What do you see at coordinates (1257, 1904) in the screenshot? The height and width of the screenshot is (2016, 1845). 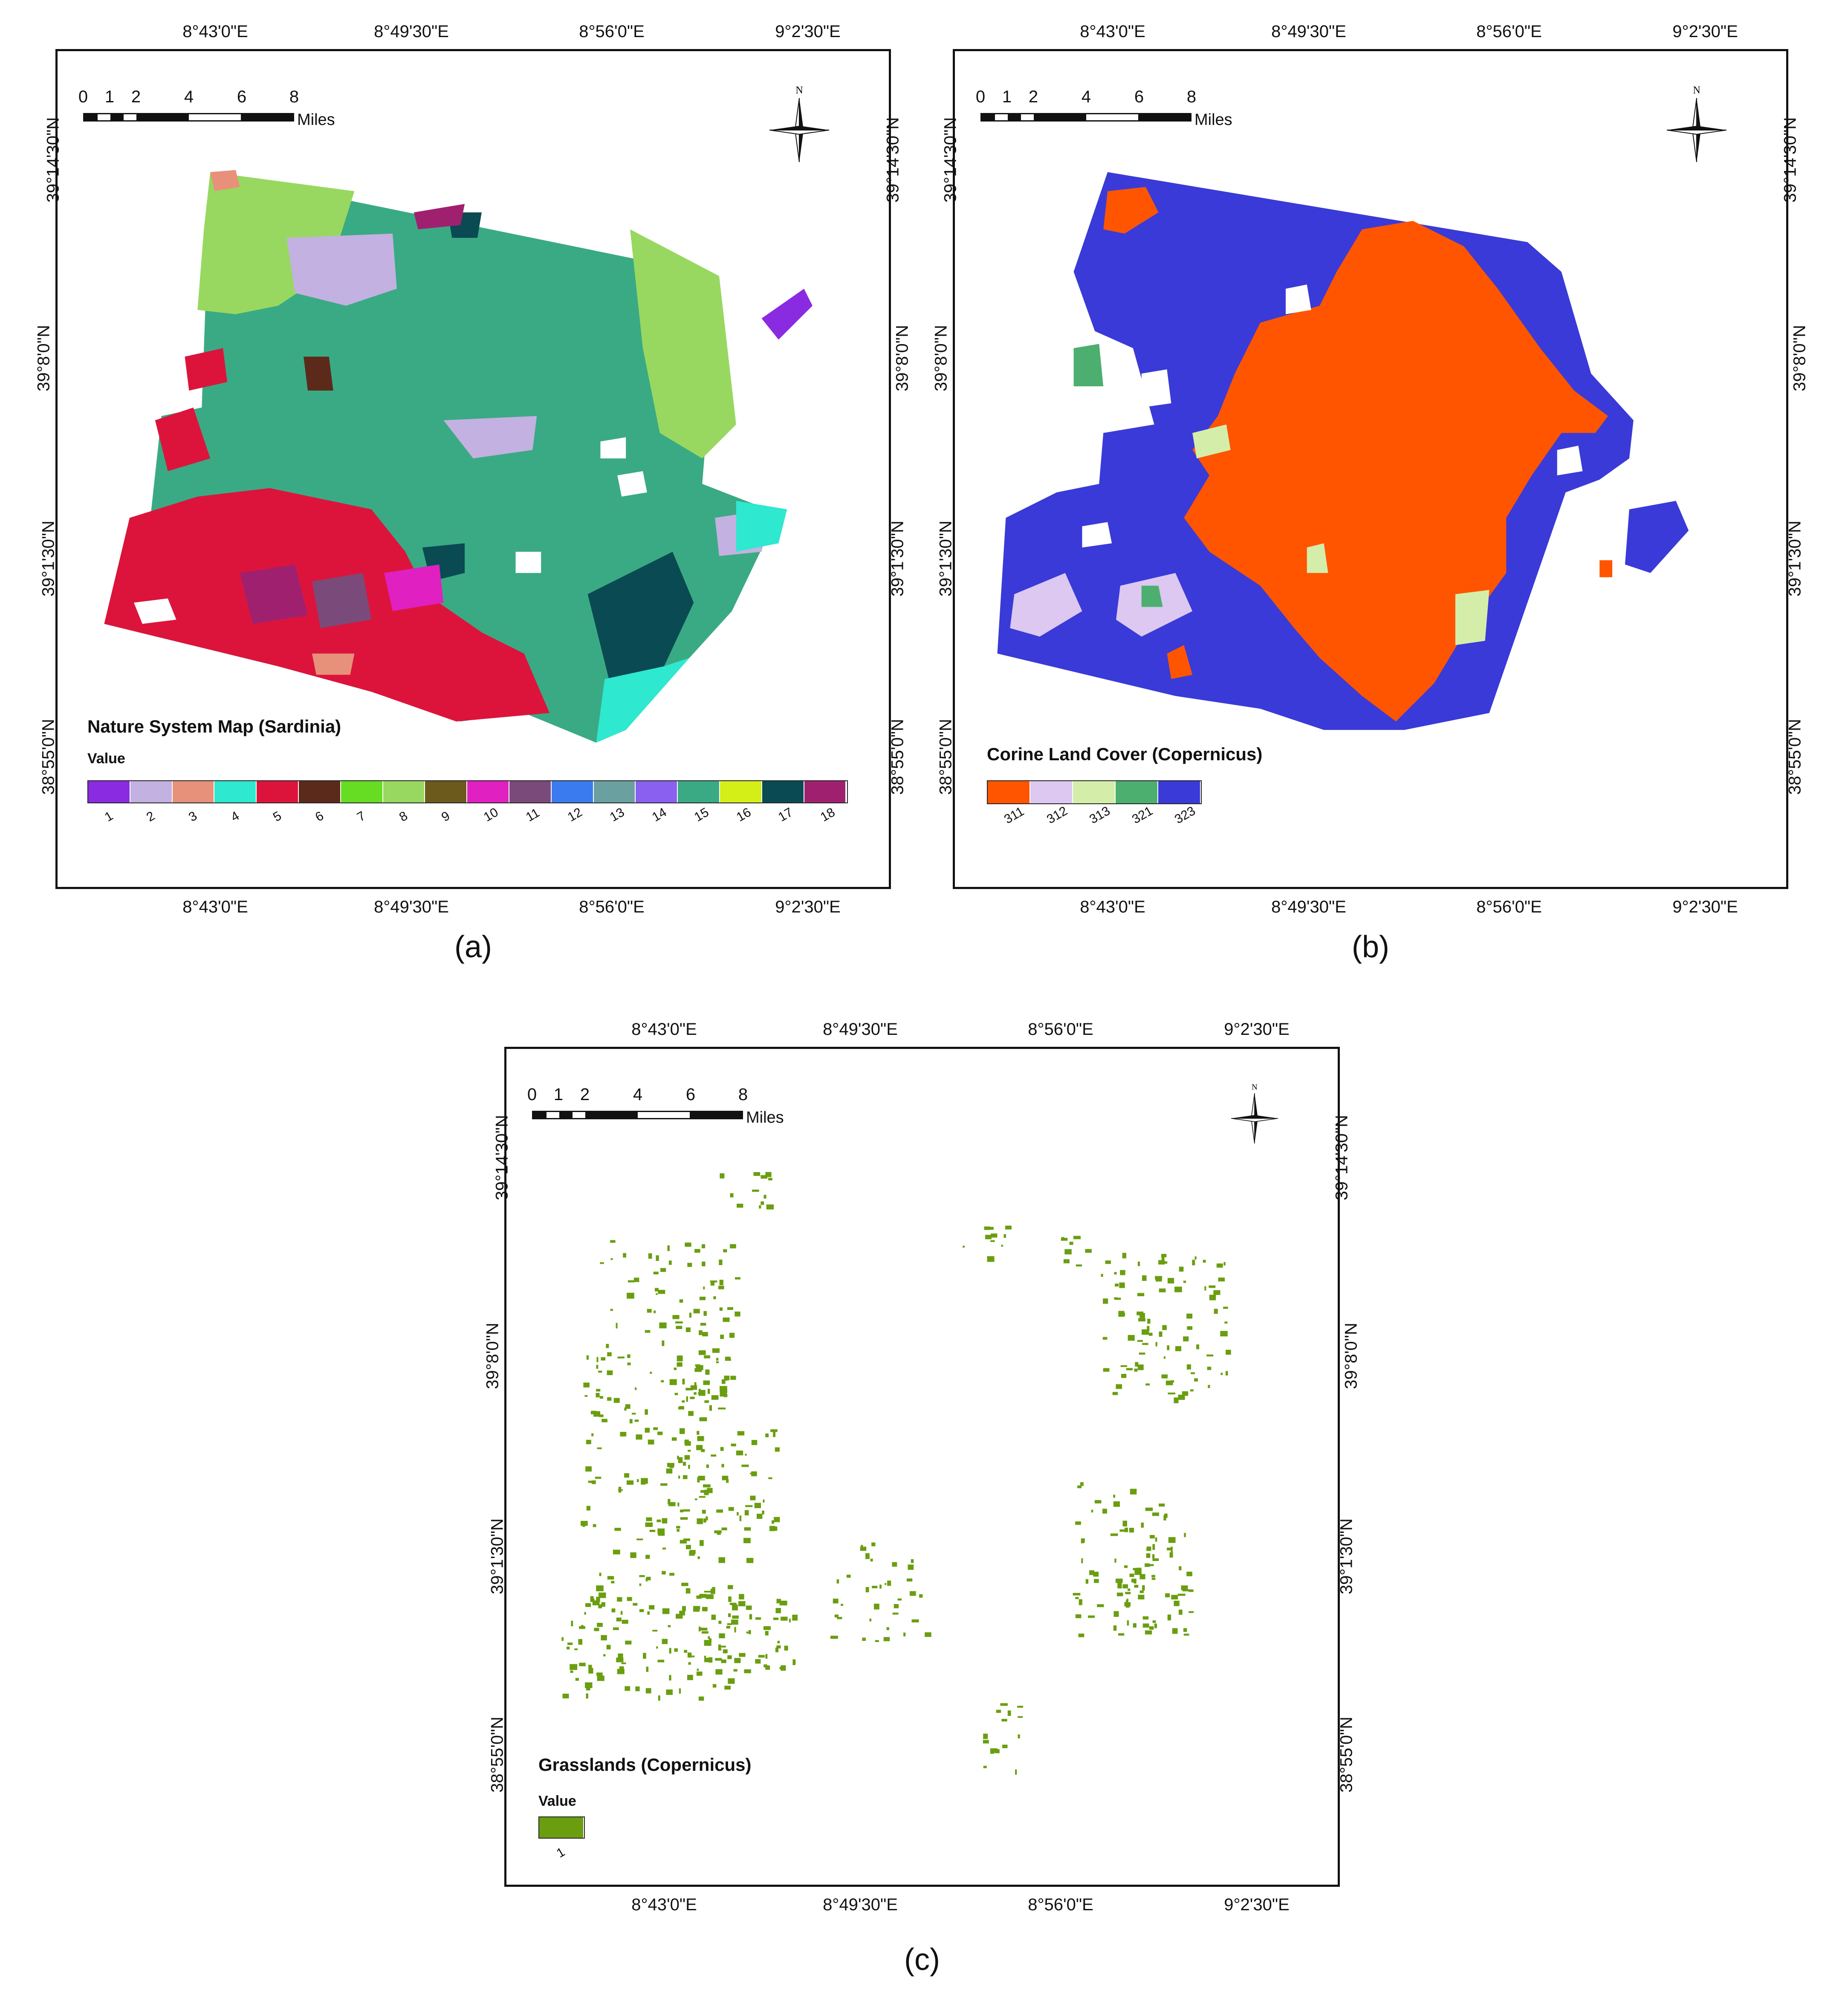 I see `longitude-tick-label: 9°2'30"E` at bounding box center [1257, 1904].